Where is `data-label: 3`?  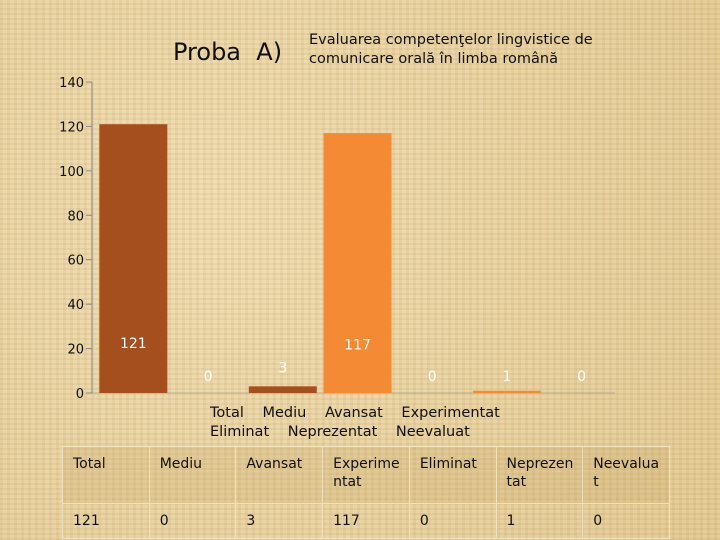
data-label: 3 is located at coordinates (282, 368).